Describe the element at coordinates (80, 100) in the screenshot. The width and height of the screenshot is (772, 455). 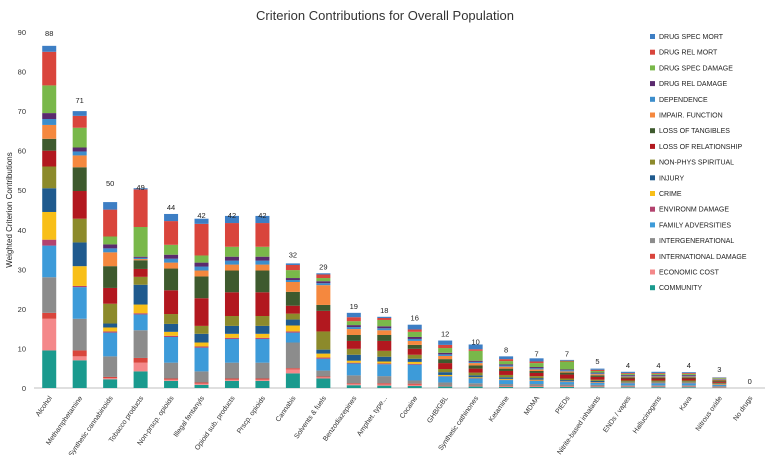
I see `total-label: 71` at that location.